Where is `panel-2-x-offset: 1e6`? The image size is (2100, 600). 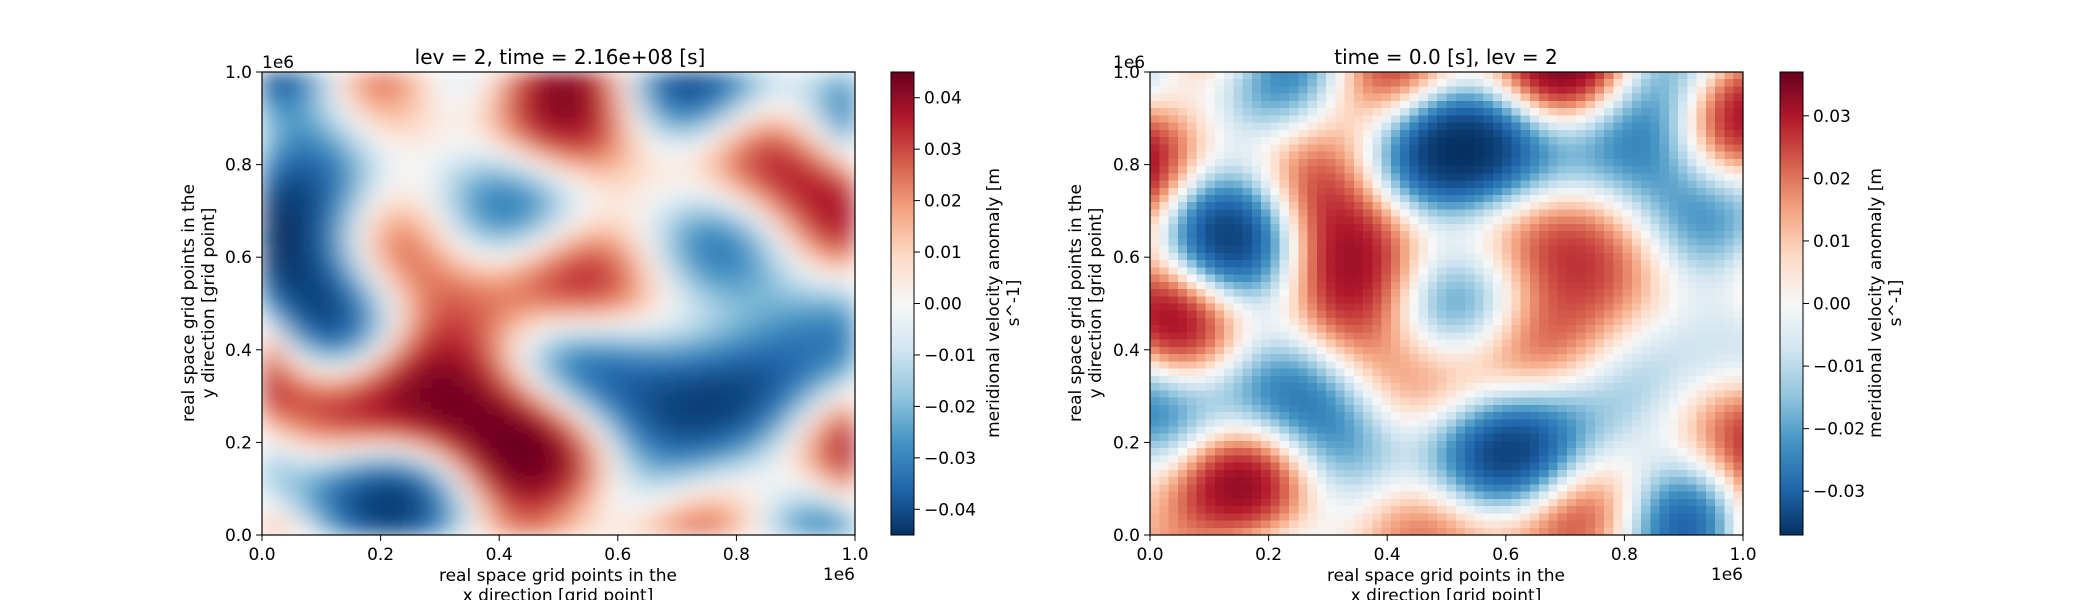 panel-2-x-offset: 1e6 is located at coordinates (1727, 575).